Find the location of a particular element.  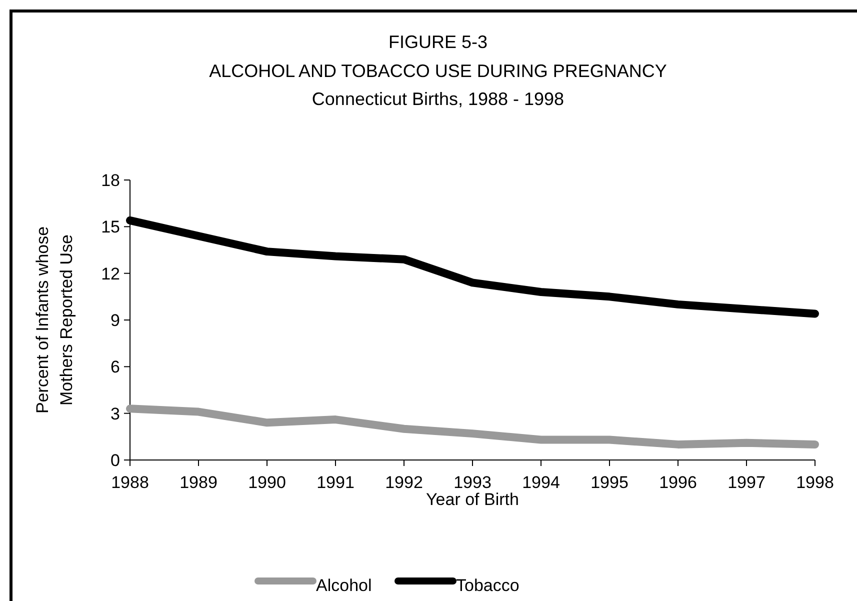

chart-subtitle: ALCOHOL AND TOBACCO USE DURING PREGNANCY Connecticut Births, 1988 - 1998 is located at coordinates (438, 85).